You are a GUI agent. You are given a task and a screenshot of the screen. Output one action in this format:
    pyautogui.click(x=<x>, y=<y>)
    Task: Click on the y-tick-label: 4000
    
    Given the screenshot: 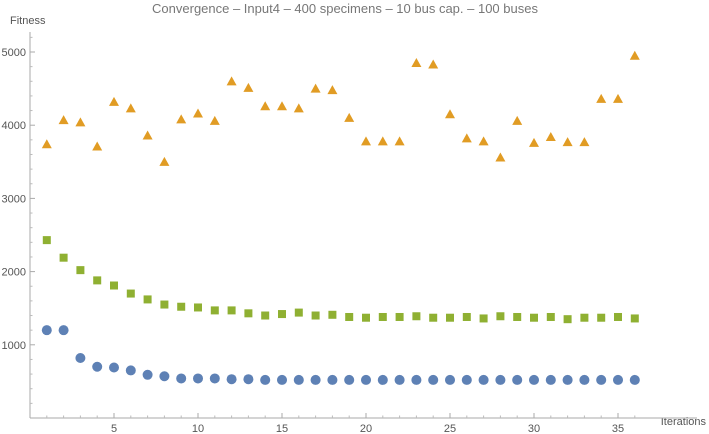 What is the action you would take?
    pyautogui.click(x=14, y=126)
    